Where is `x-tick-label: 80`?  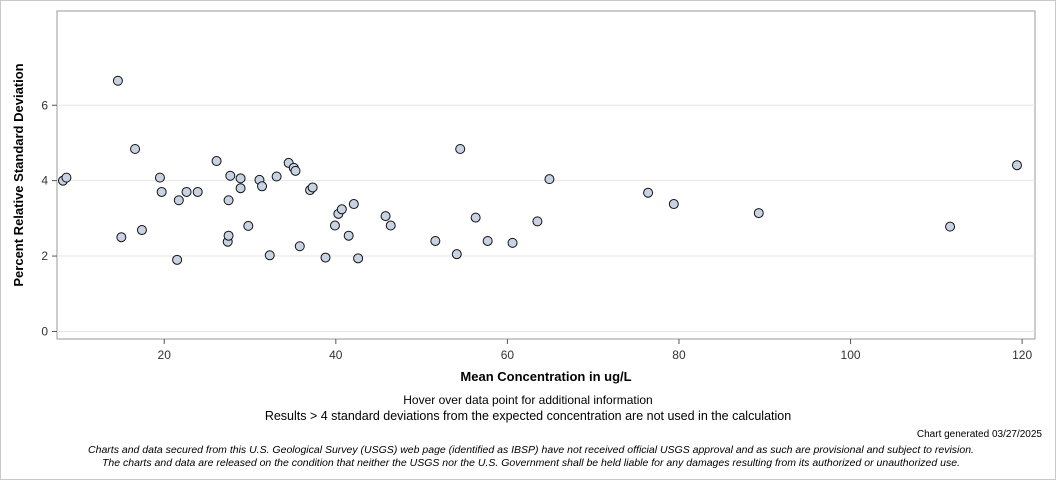 x-tick-label: 80 is located at coordinates (679, 355).